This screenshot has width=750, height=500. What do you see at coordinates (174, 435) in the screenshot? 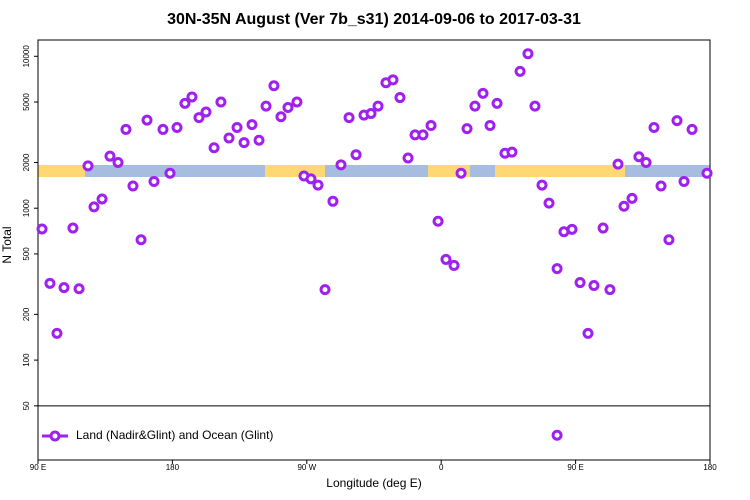
I see `legend-label: Land (Nadir&Glint) and Ocean (Glint)` at bounding box center [174, 435].